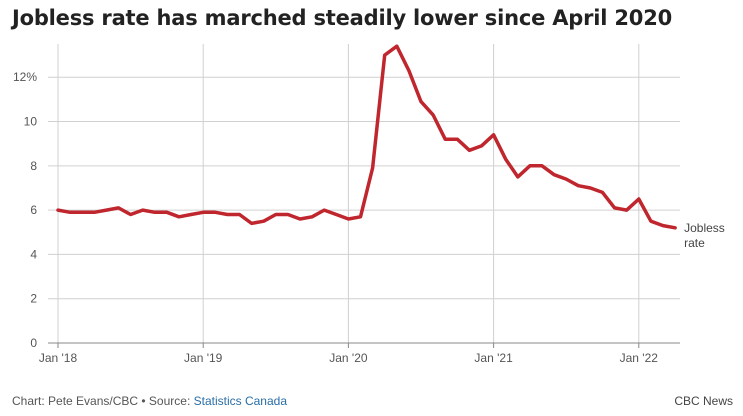 The width and height of the screenshot is (743, 416). What do you see at coordinates (58, 358) in the screenshot?
I see `x-tick-label: Jan '18` at bounding box center [58, 358].